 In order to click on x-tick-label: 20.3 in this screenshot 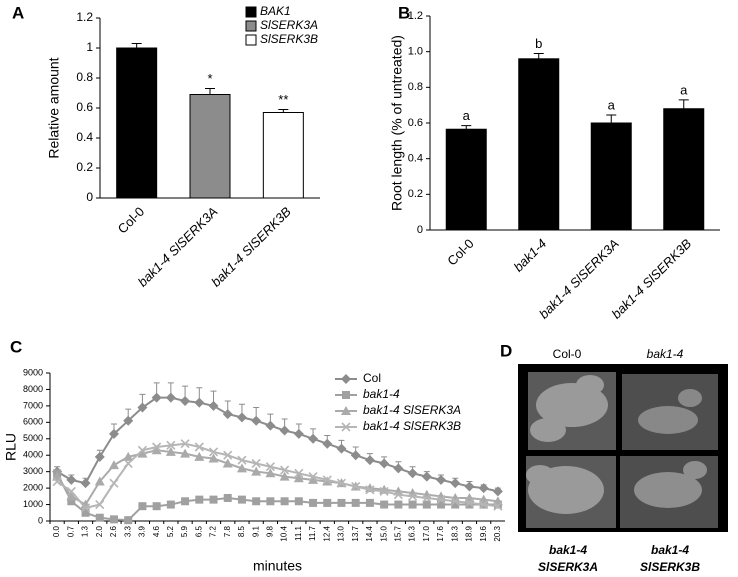, I will do `click(497, 533)`.